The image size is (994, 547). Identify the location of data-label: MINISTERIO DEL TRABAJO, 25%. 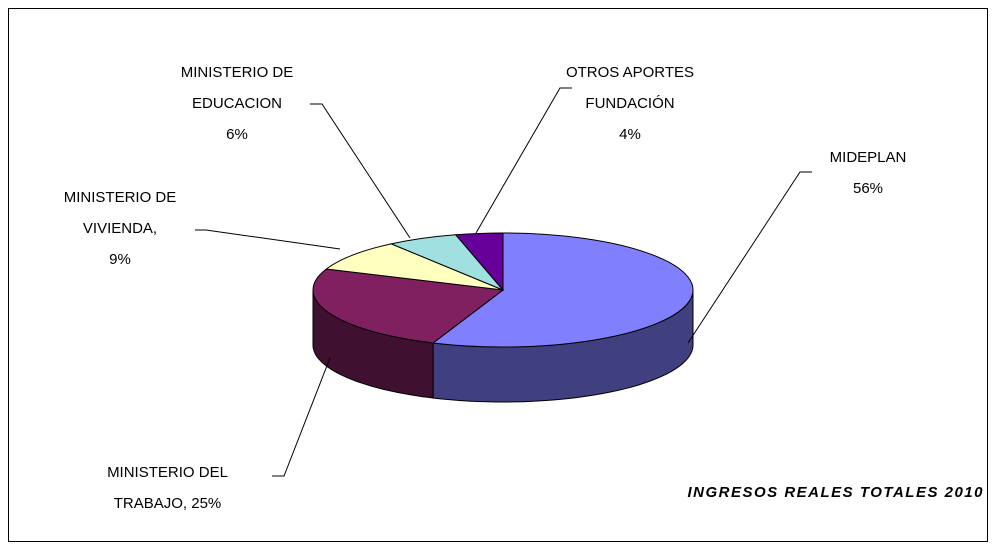
(167, 488).